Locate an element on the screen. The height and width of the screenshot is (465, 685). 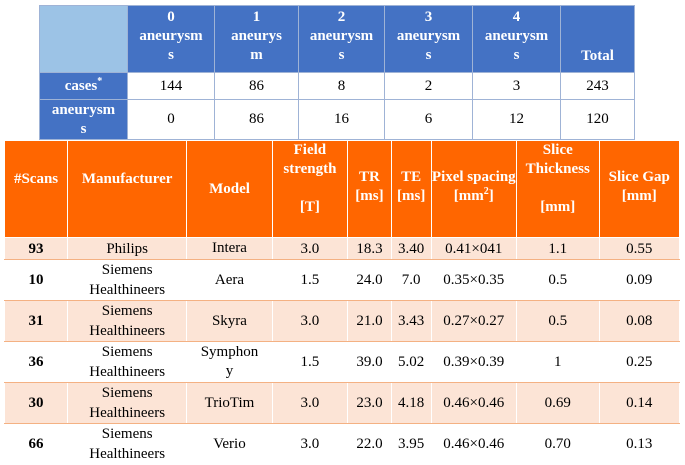
cell-te: 3.43 is located at coordinates (411, 321).